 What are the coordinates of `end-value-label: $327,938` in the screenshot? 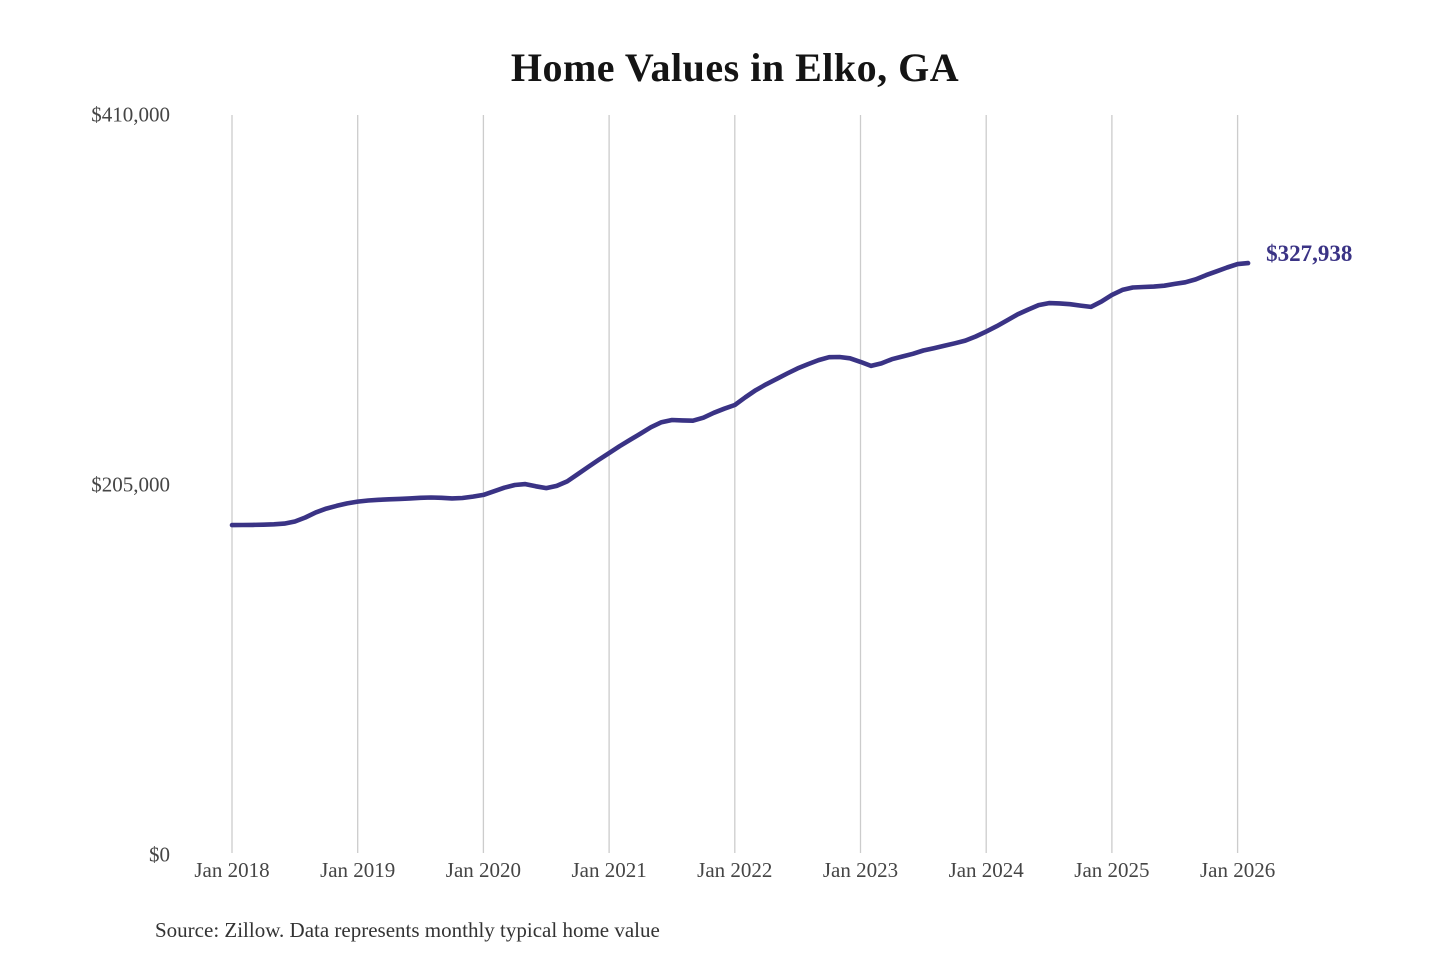 It's located at (1309, 254).